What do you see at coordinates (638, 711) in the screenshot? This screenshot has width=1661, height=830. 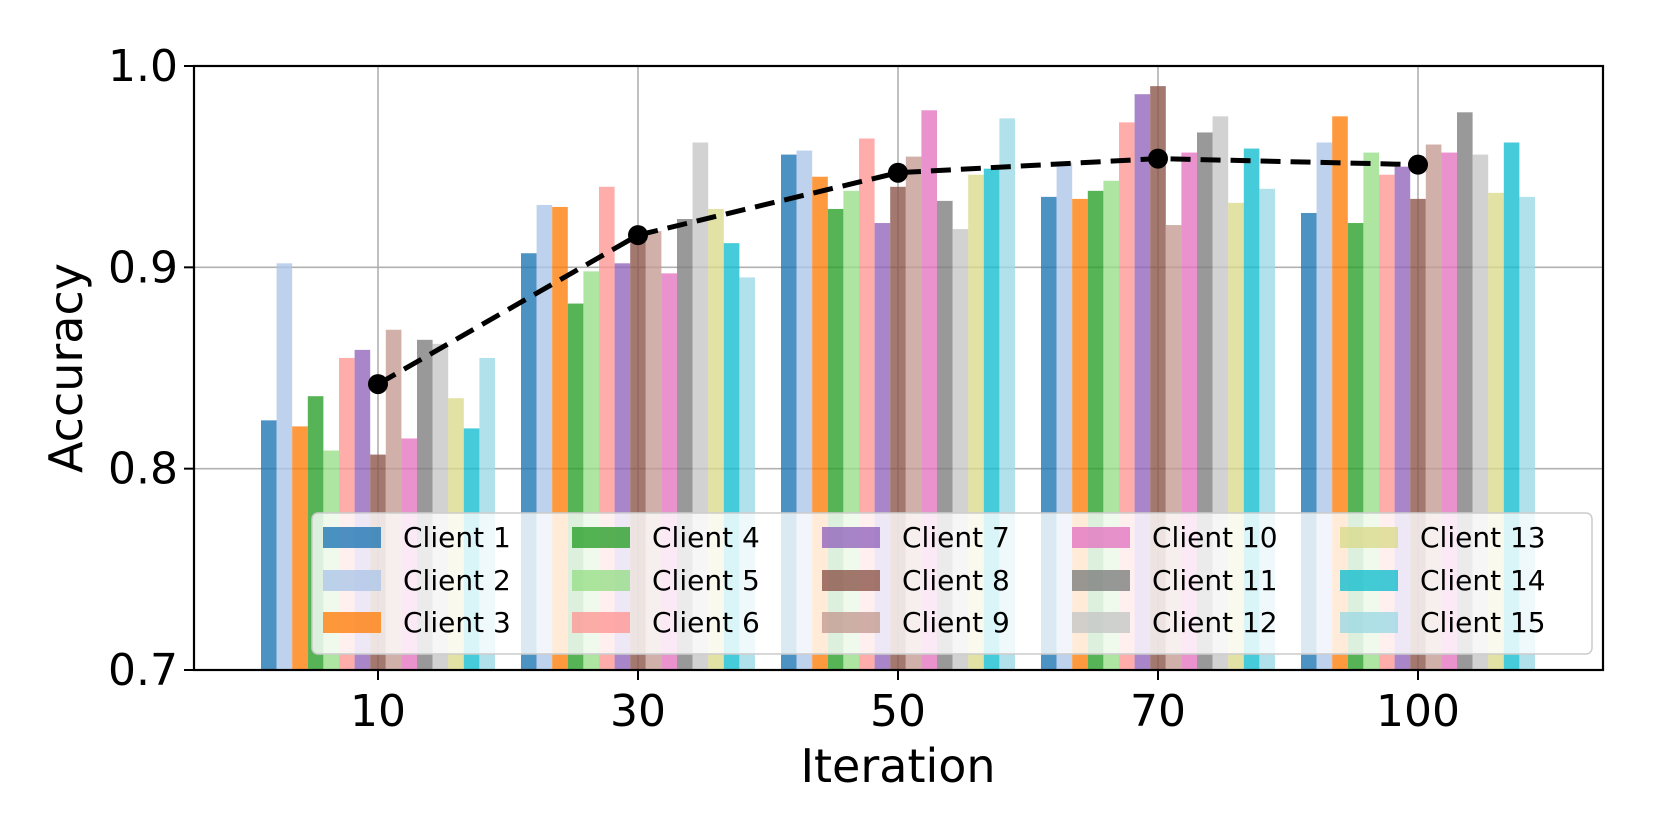 I see `x-tick-label: 30` at bounding box center [638, 711].